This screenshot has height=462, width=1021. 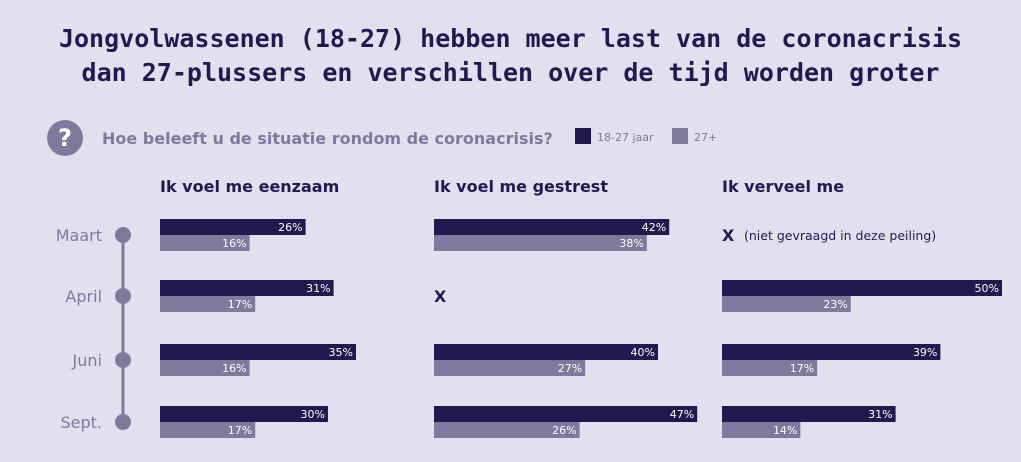 What do you see at coordinates (785, 430) in the screenshot?
I see `bar-value-label: 14%` at bounding box center [785, 430].